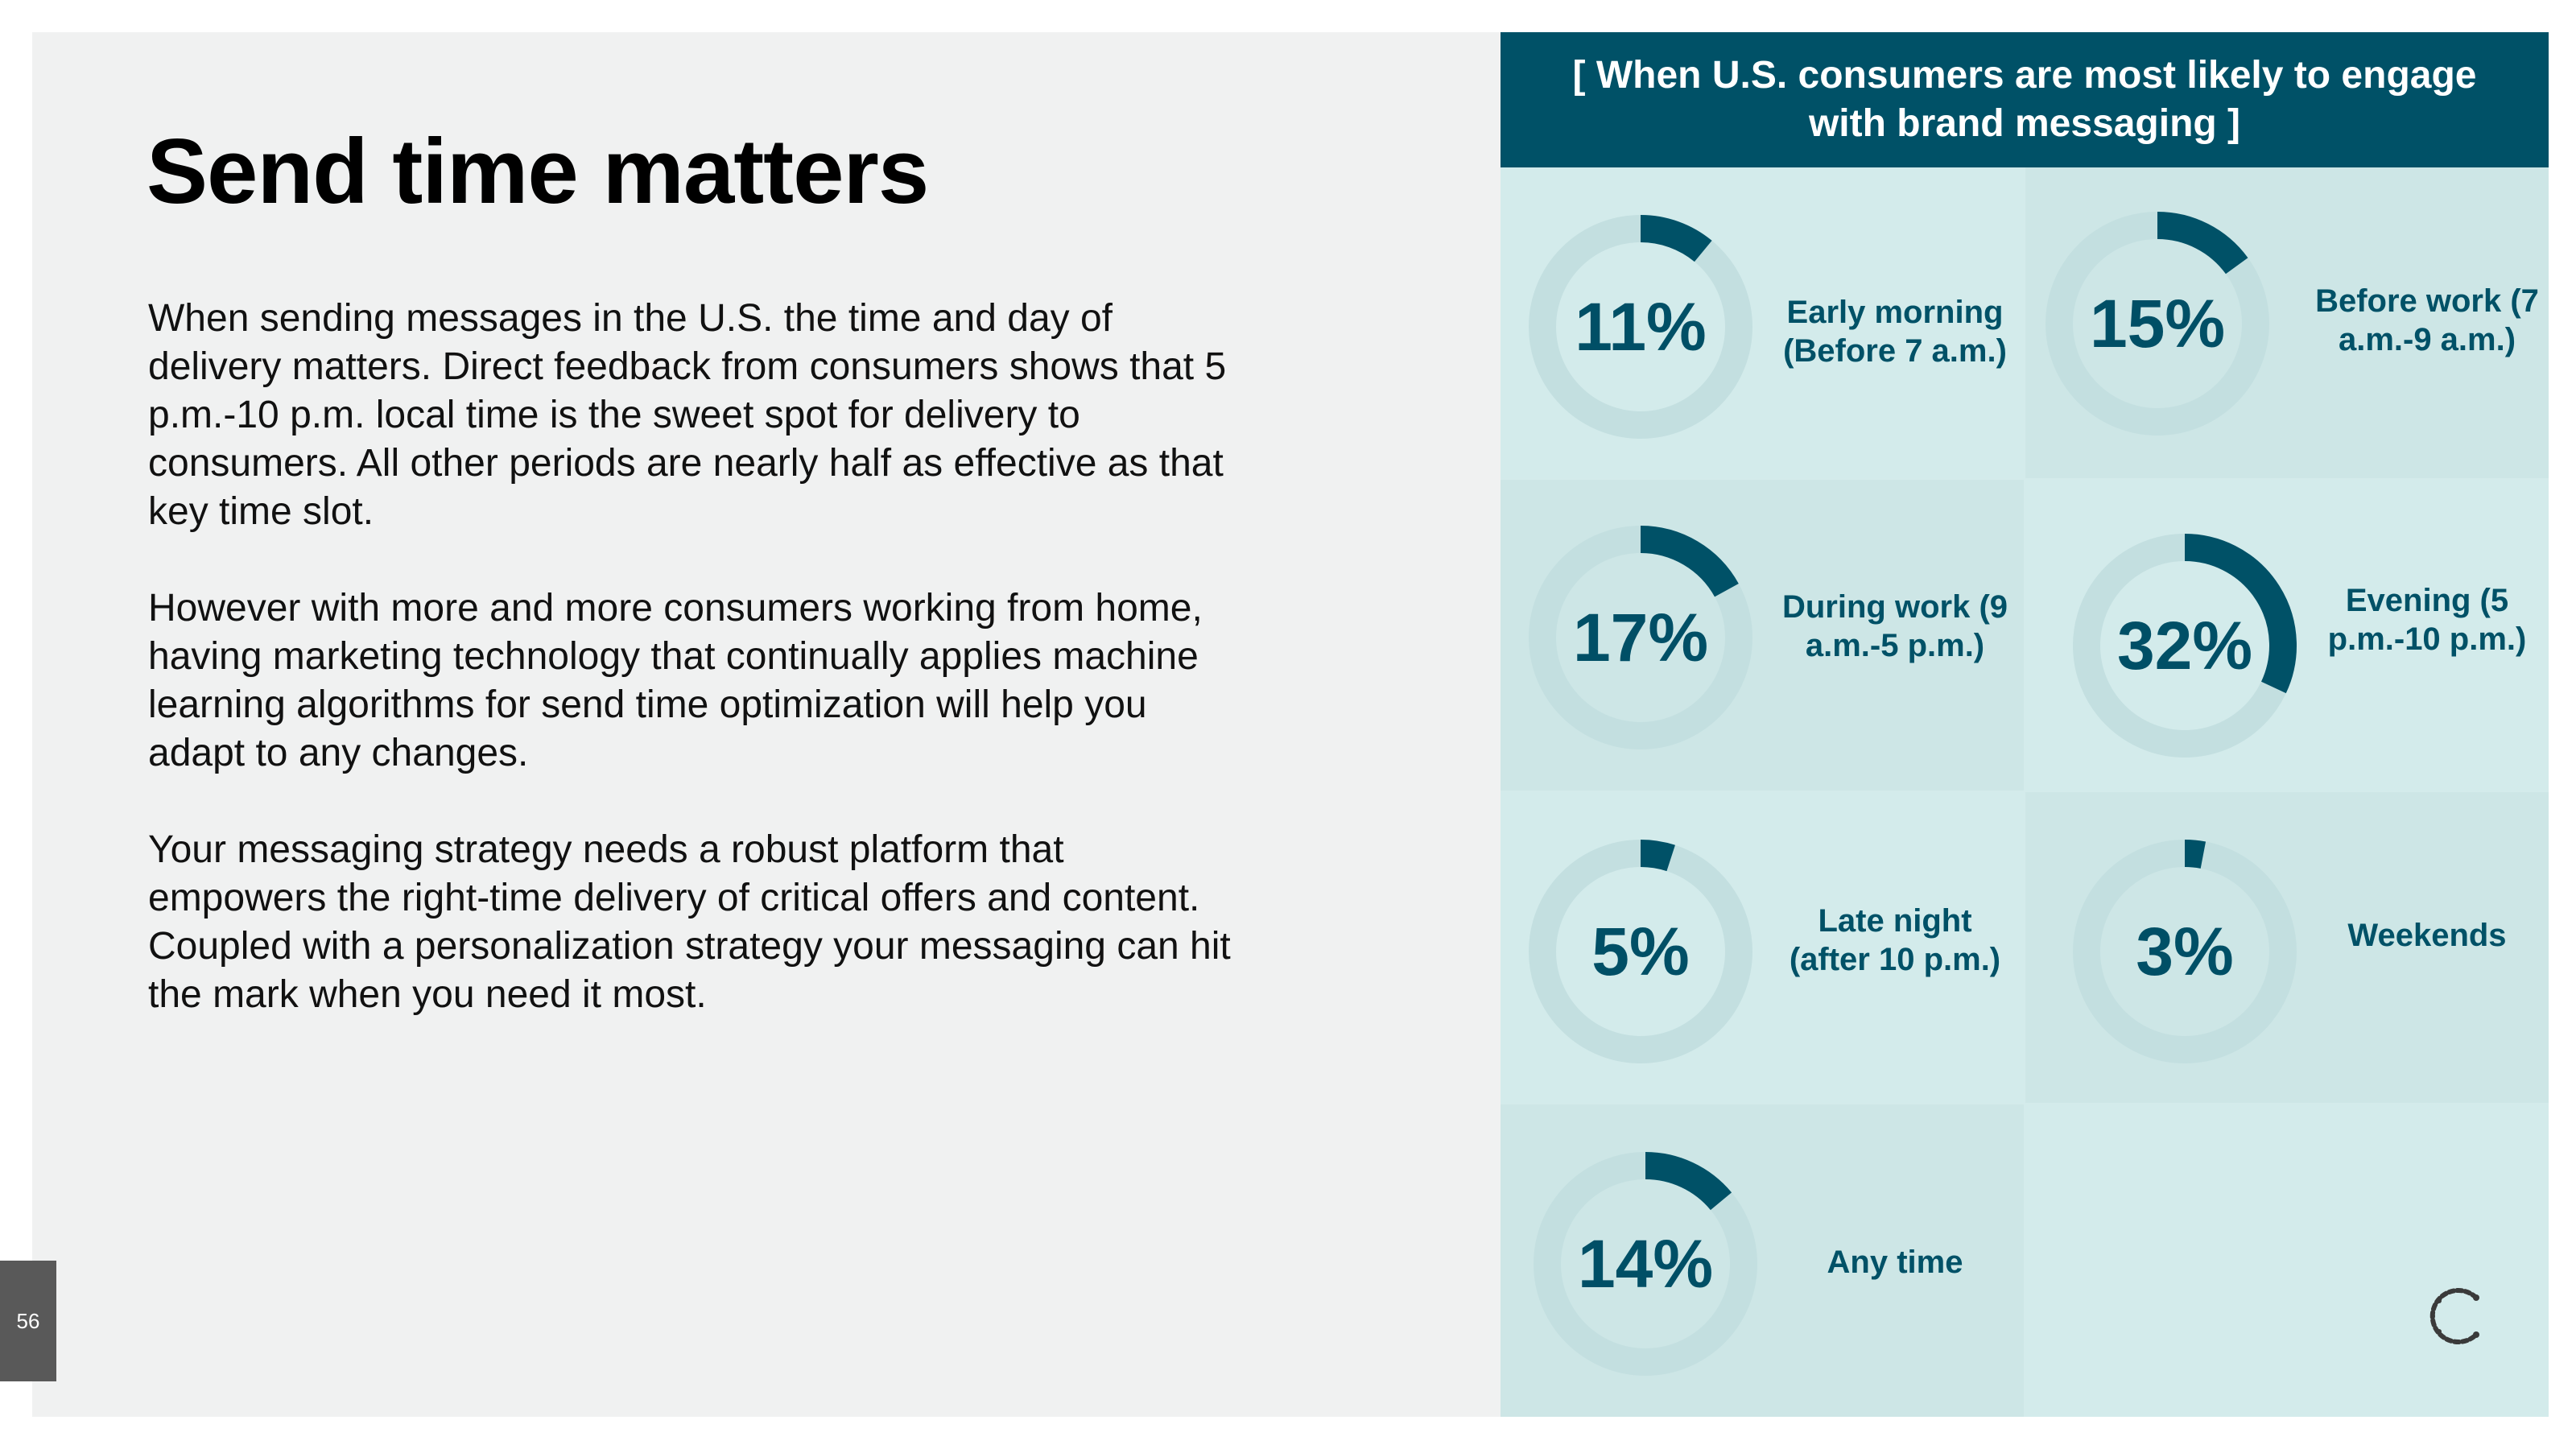  Describe the element at coordinates (2427, 320) in the screenshot. I see `label-before-work: Before work (7 a.m.-9 a.m.)` at that location.